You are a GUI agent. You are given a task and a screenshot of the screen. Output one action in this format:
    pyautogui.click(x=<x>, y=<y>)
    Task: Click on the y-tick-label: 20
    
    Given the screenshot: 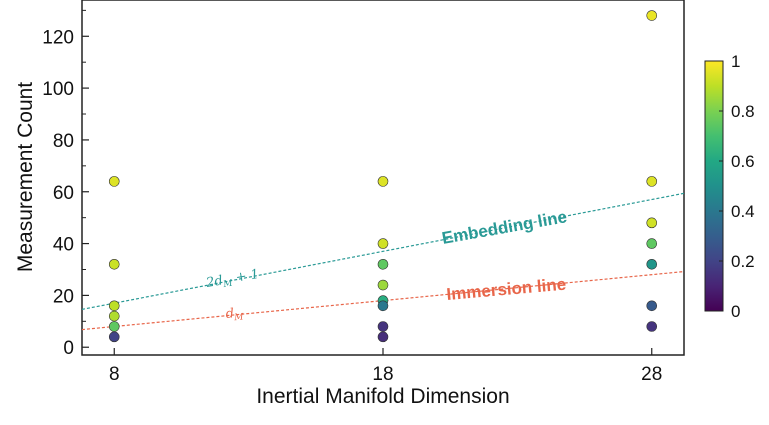 What is the action you would take?
    pyautogui.click(x=63, y=296)
    